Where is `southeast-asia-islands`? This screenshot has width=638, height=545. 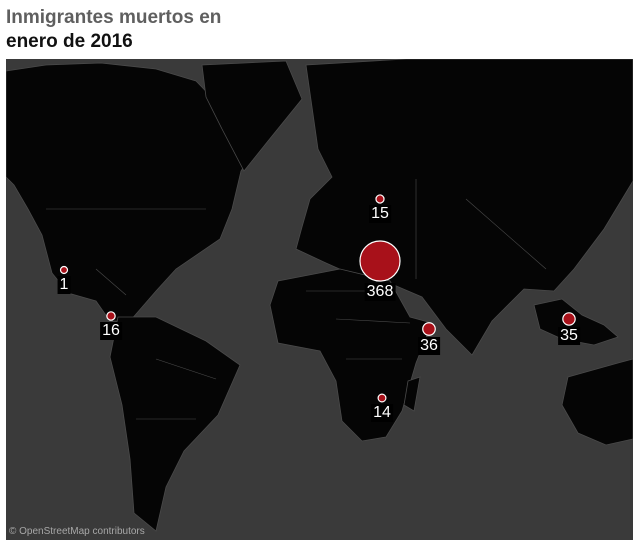 southeast-asia-islands is located at coordinates (576, 322).